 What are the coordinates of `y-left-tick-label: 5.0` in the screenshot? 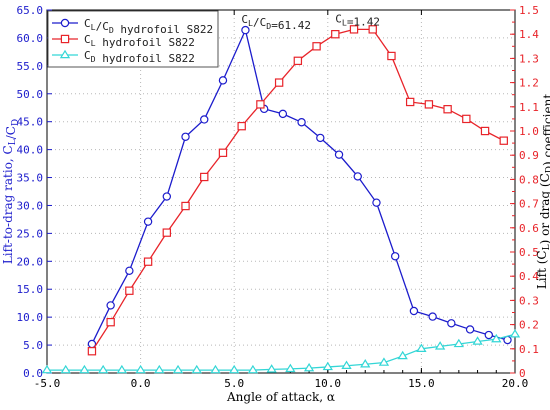 It's located at (33, 345).